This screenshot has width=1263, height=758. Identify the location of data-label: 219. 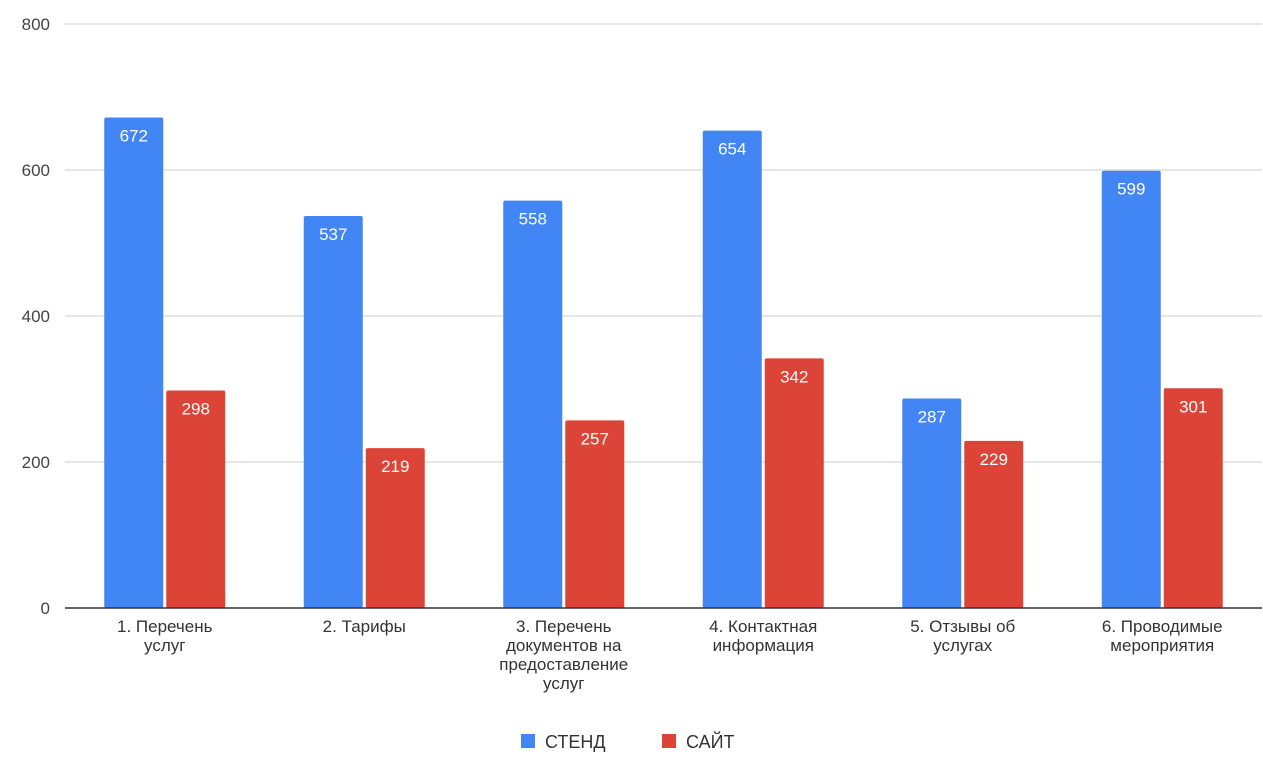
(395, 466).